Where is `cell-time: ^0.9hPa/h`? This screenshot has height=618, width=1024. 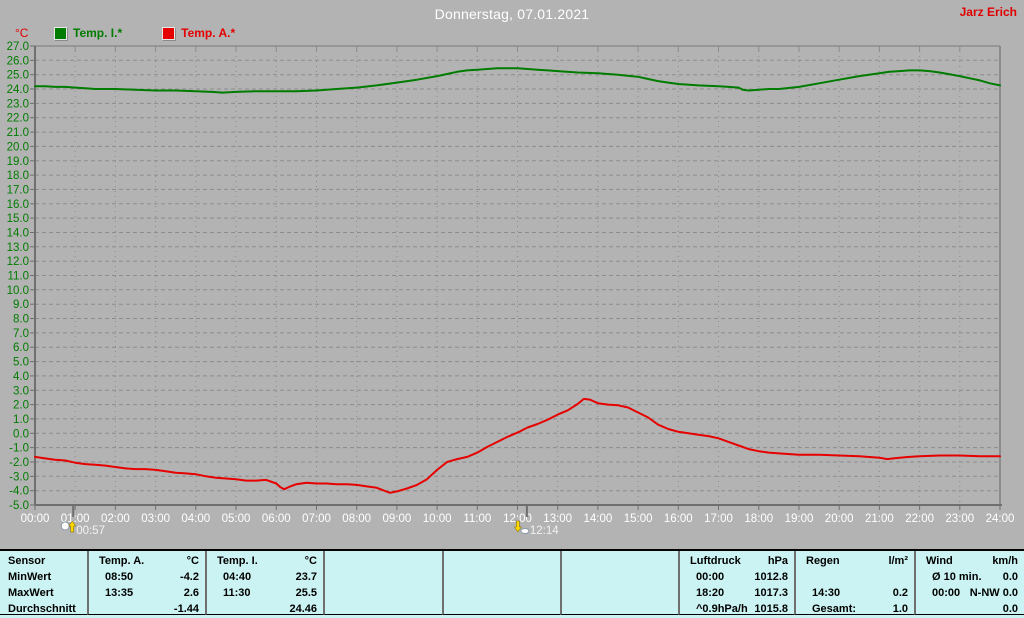 cell-time: ^0.9hPa/h is located at coordinates (722, 609).